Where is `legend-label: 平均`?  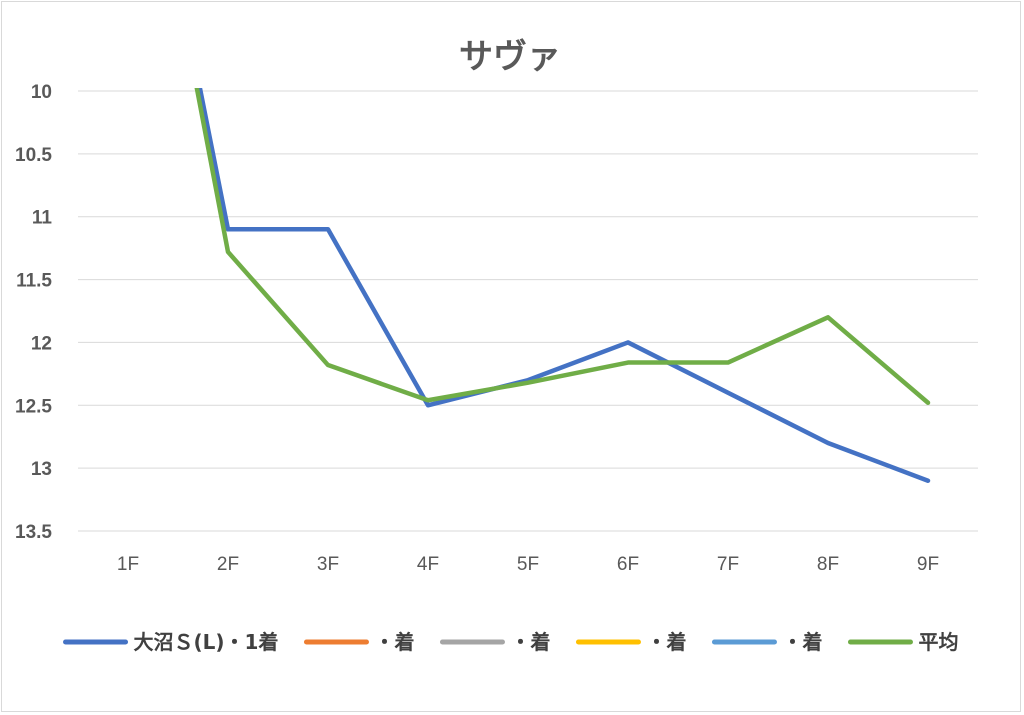
legend-label: 平均 is located at coordinates (938, 642).